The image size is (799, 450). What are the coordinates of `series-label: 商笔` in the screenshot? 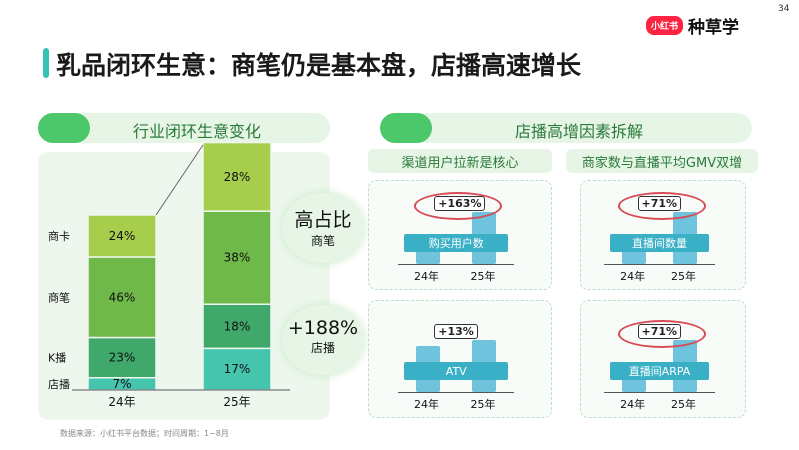 It's located at (59, 297).